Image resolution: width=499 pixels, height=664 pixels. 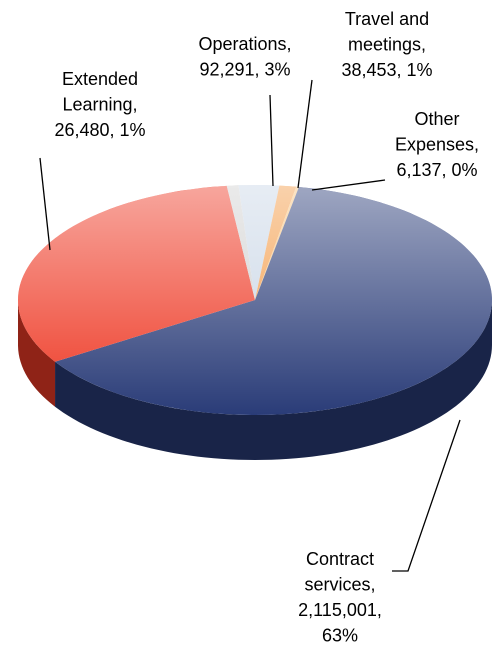 What do you see at coordinates (100, 79) in the screenshot?
I see `data-label: Extended` at bounding box center [100, 79].